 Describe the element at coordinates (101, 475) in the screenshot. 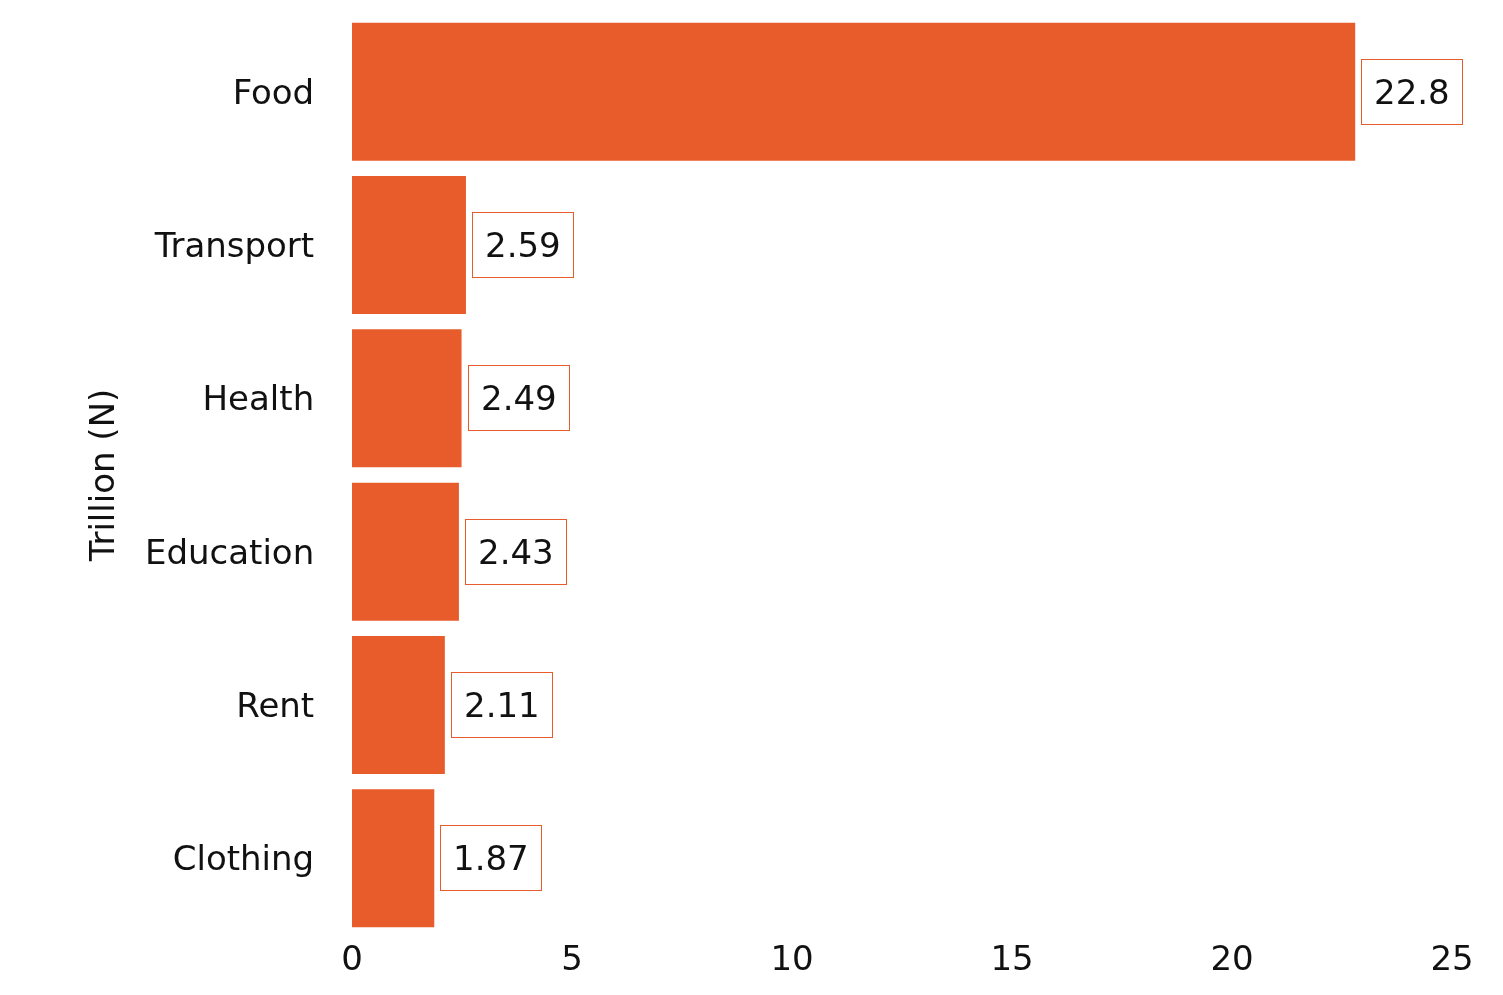

I see `y-axis-title: Trillion (N)` at that location.